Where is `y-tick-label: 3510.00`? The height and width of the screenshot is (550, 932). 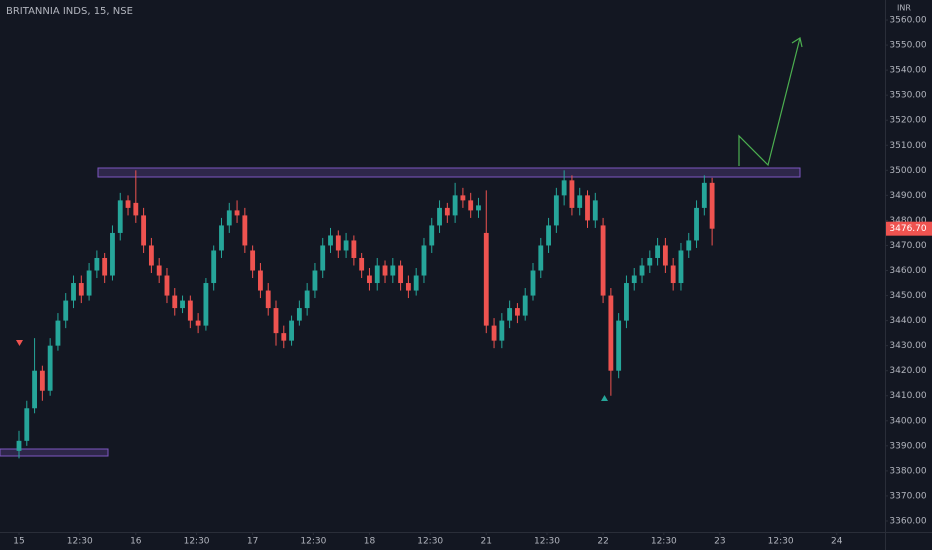
y-tick-label: 3510.00 is located at coordinates (907, 146).